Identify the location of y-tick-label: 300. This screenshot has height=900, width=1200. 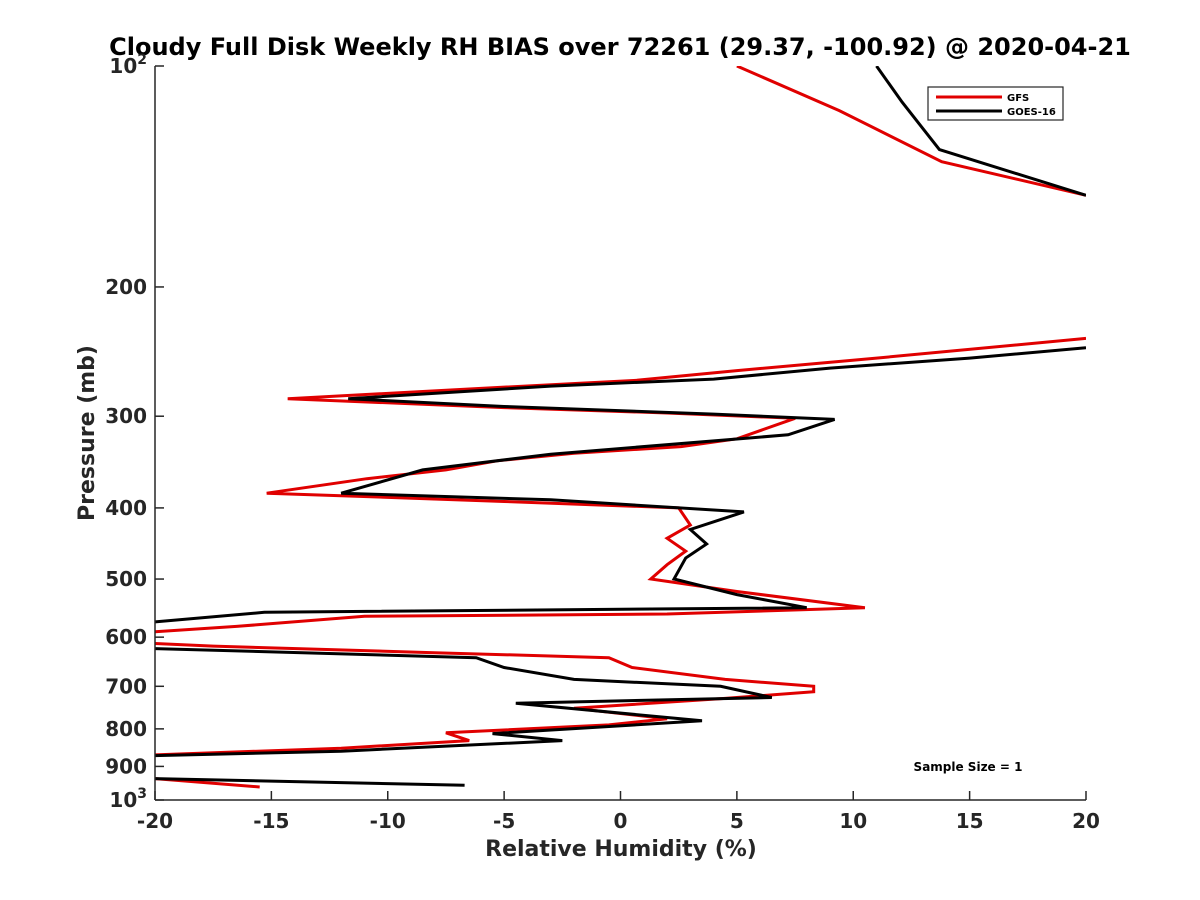
(126, 416).